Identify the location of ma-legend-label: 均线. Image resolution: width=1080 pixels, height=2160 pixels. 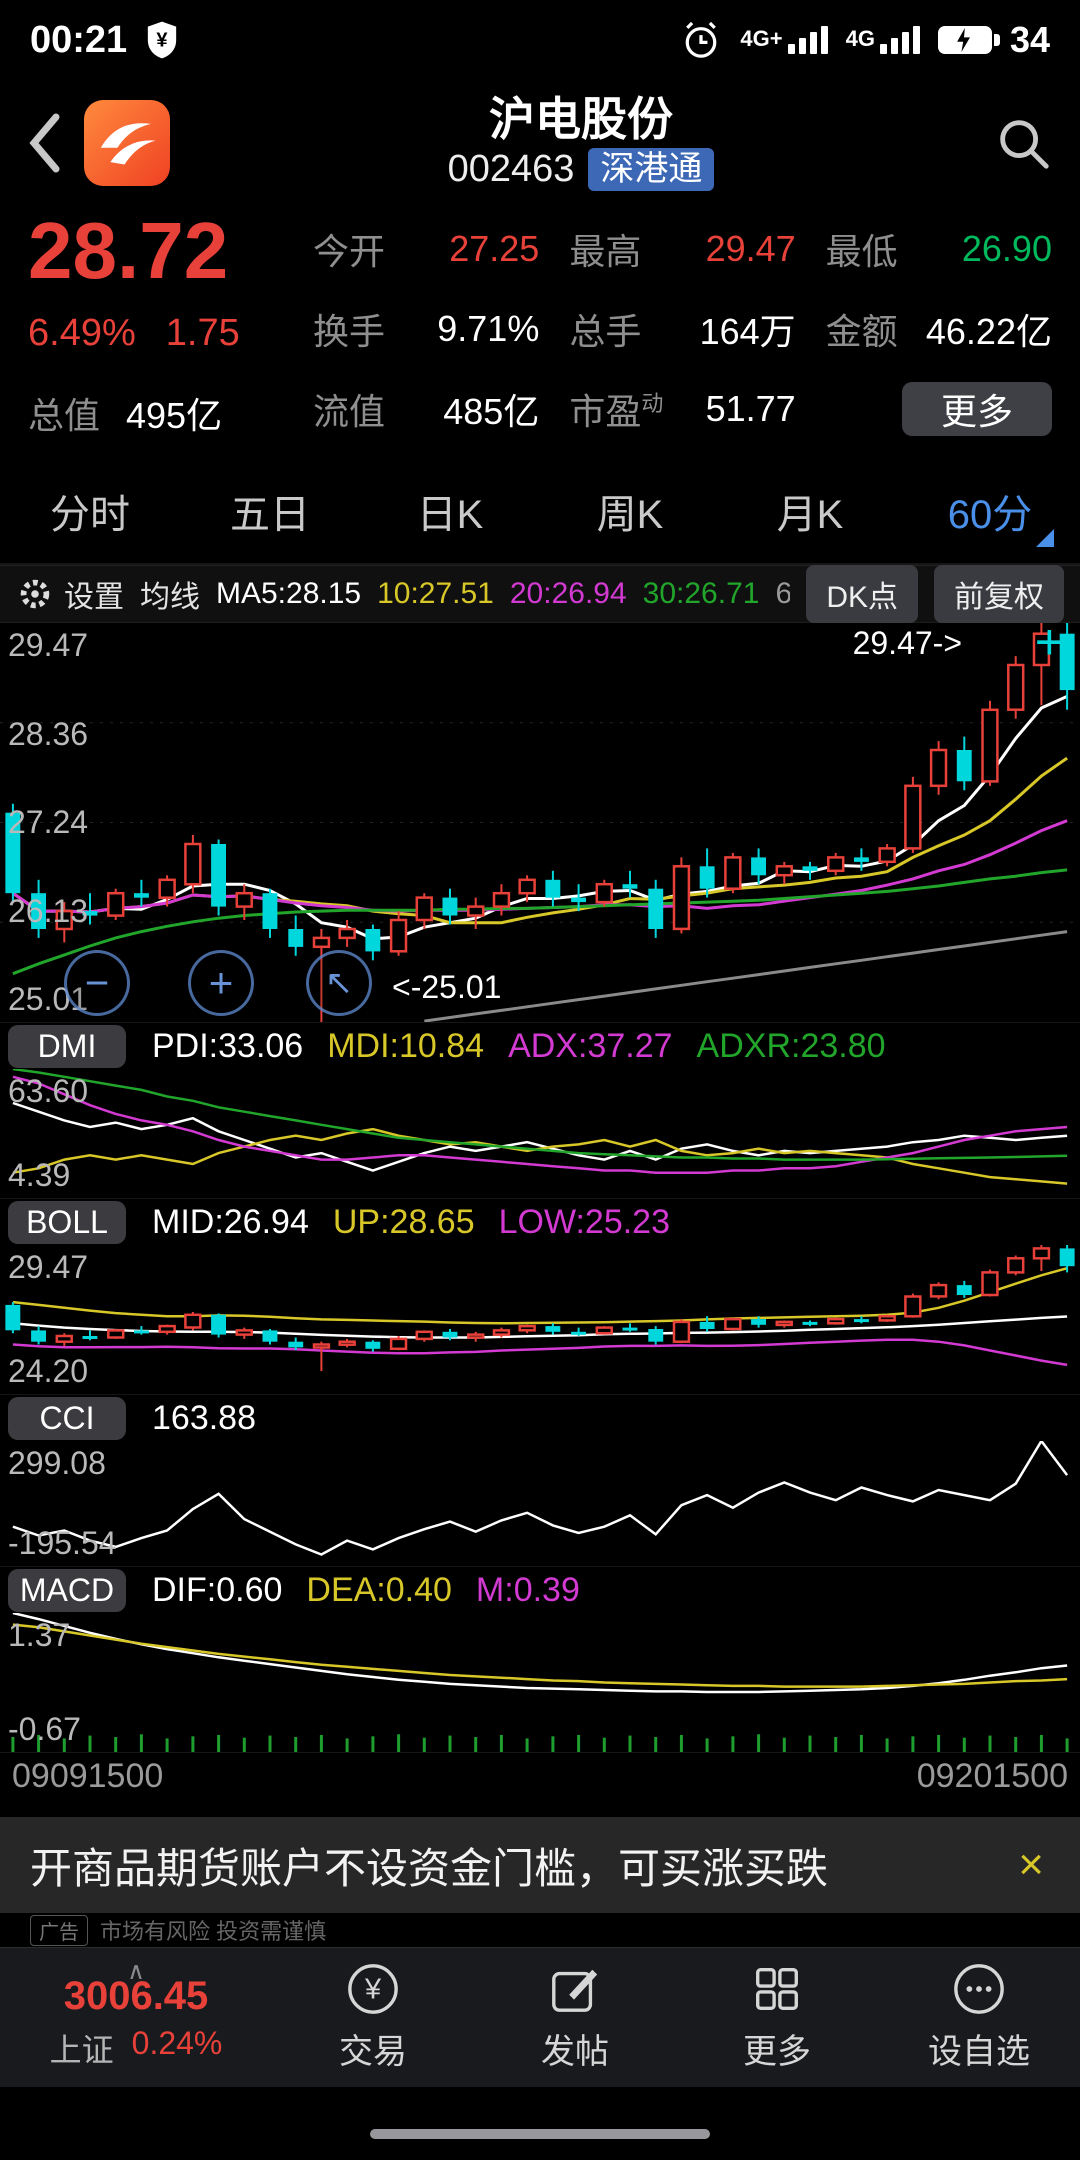
(170, 597).